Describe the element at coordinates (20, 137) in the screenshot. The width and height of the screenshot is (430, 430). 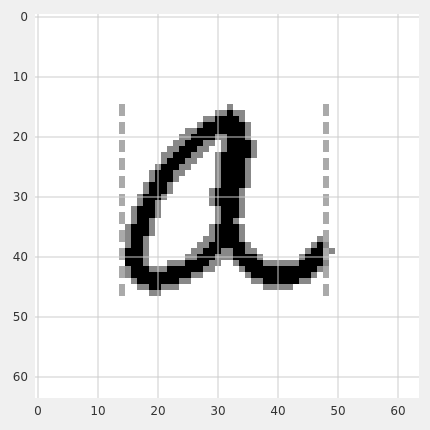
I see `y-tick-label: 20` at that location.